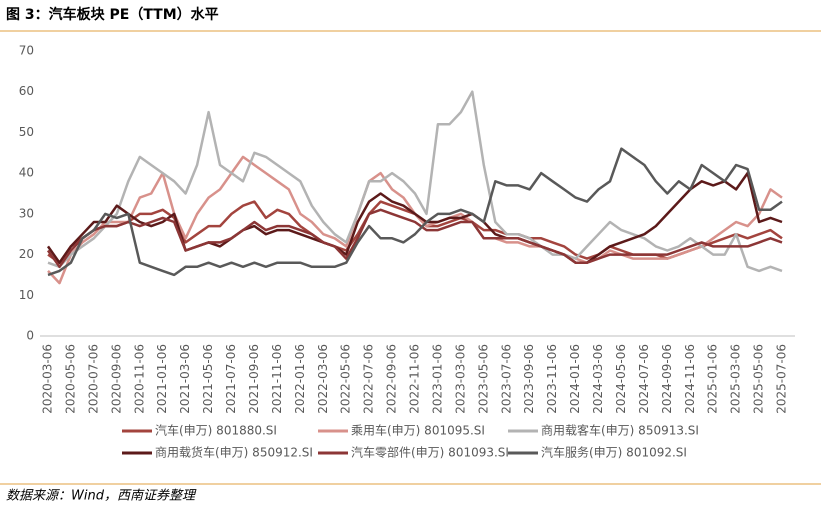  What do you see at coordinates (116, 379) in the screenshot?
I see `x-tick-label: 2020-09-06` at bounding box center [116, 379].